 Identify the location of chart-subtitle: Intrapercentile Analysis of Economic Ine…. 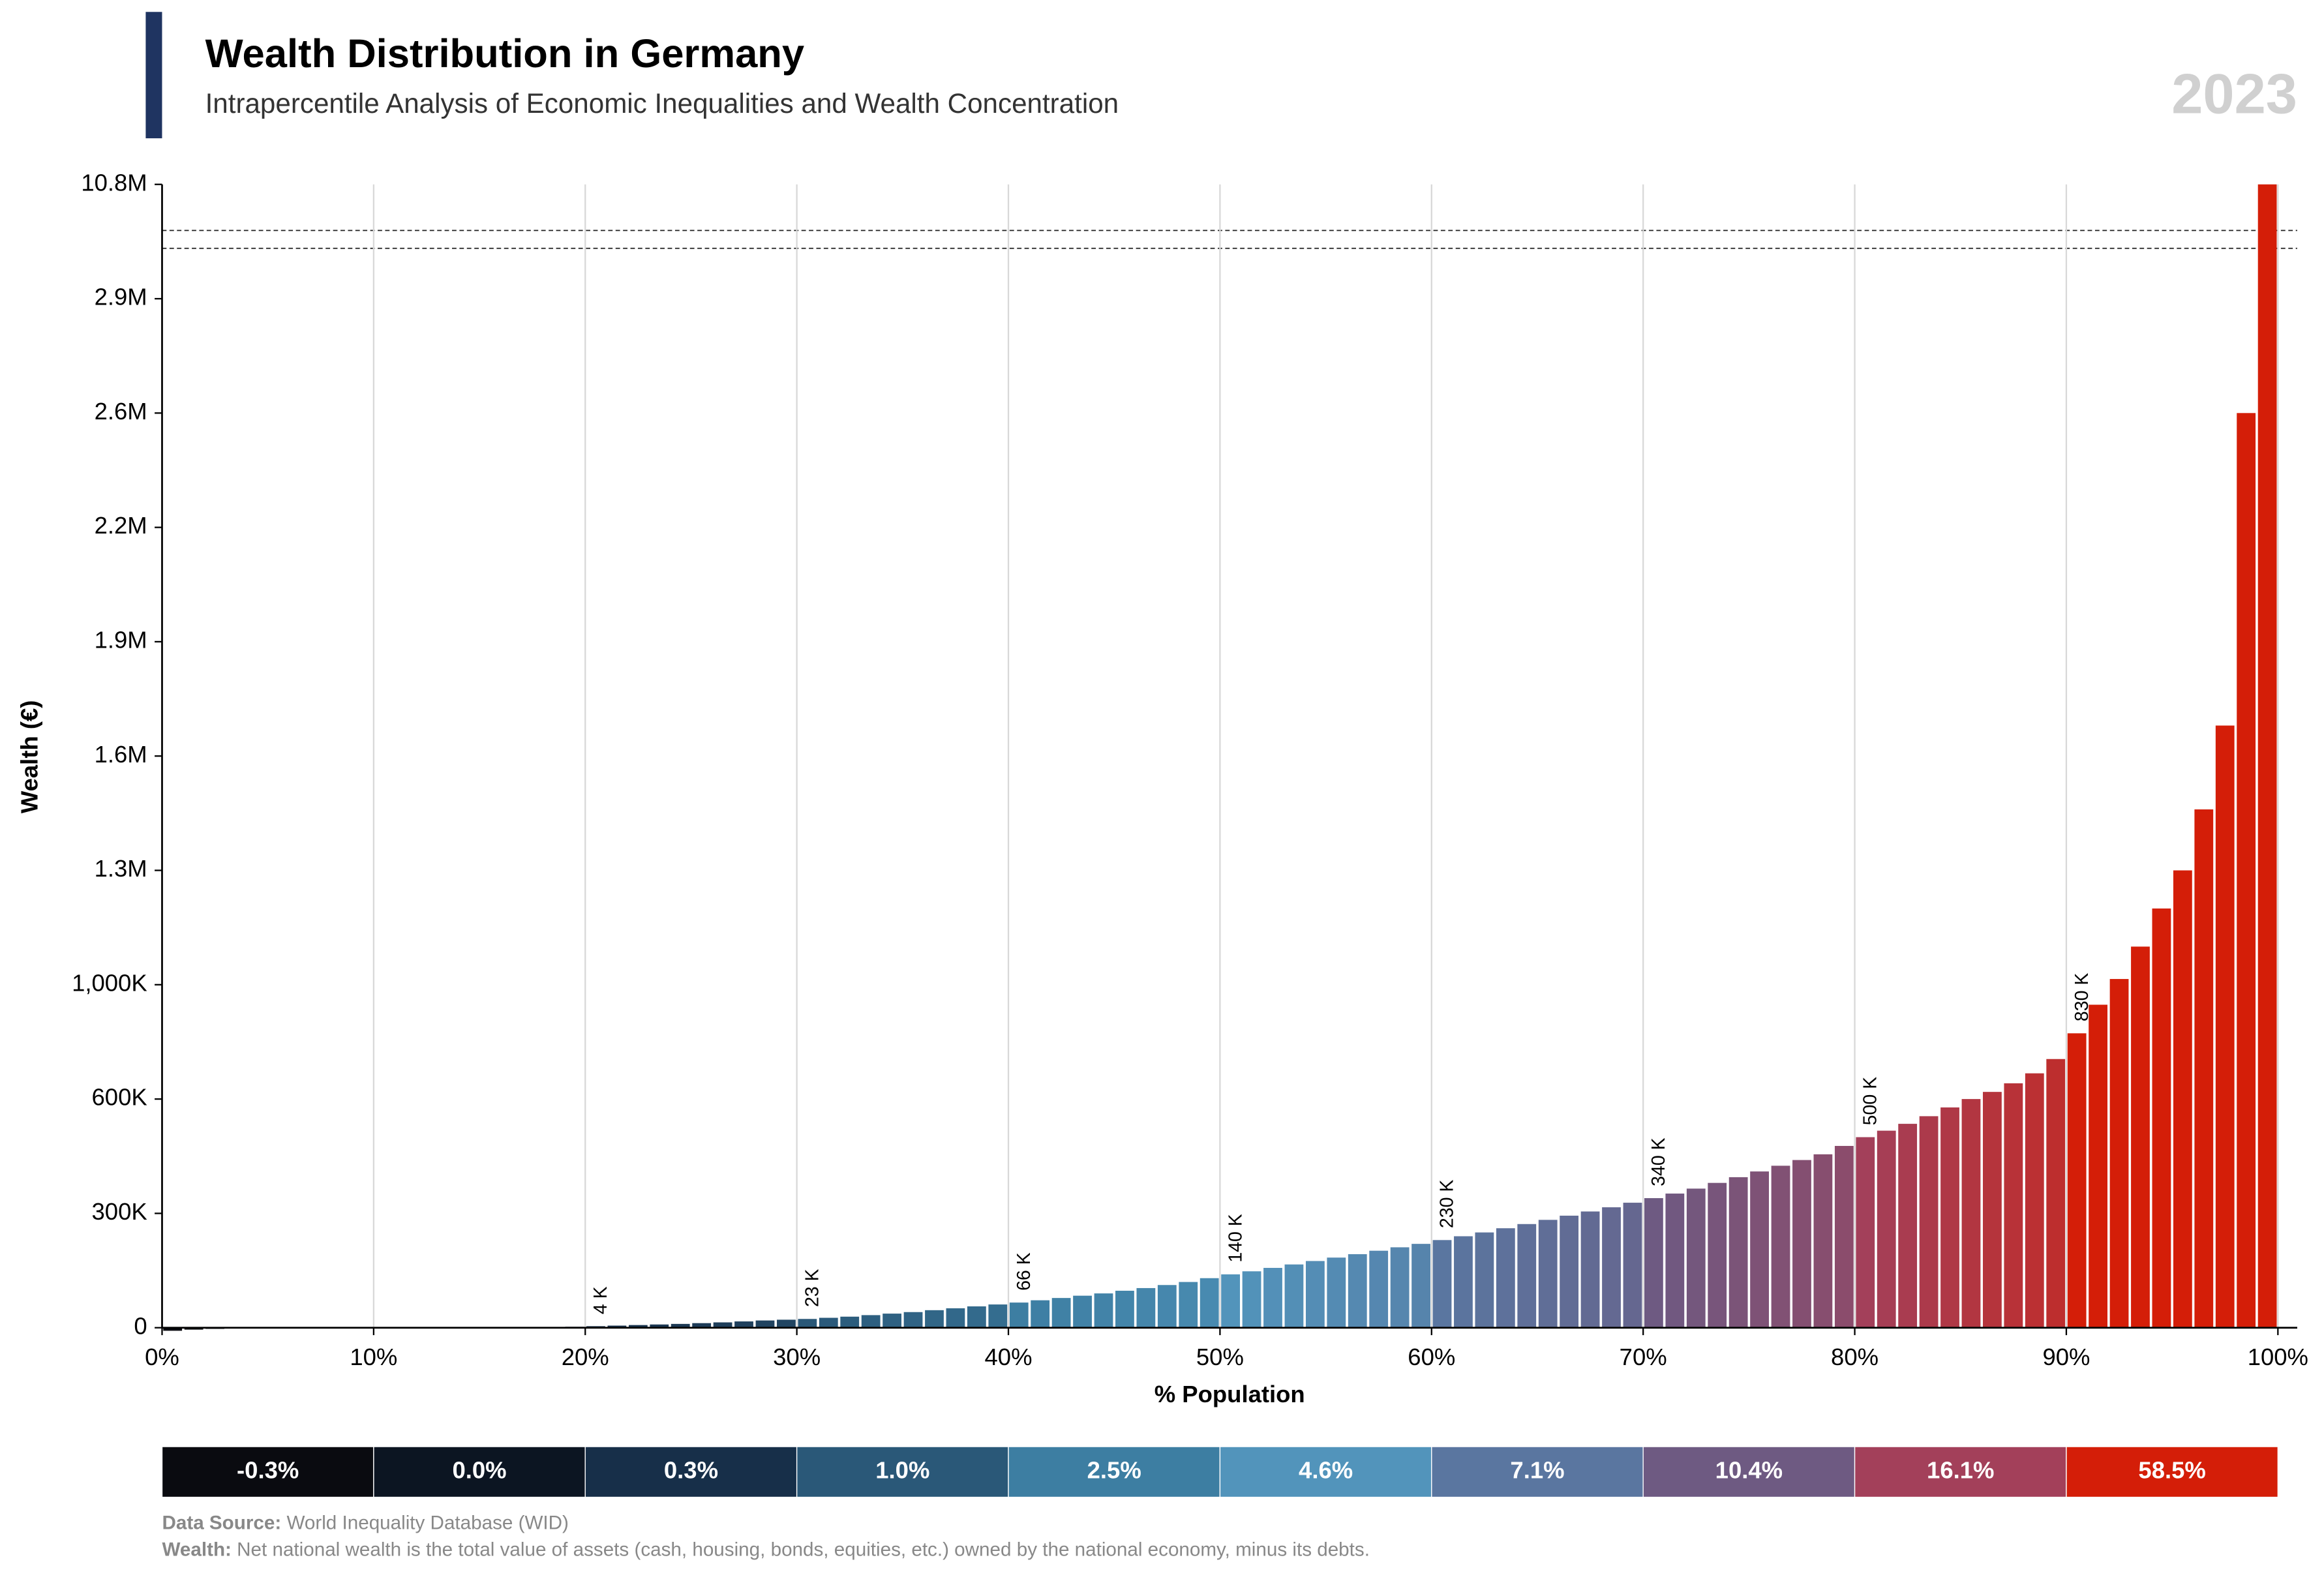
(662, 103).